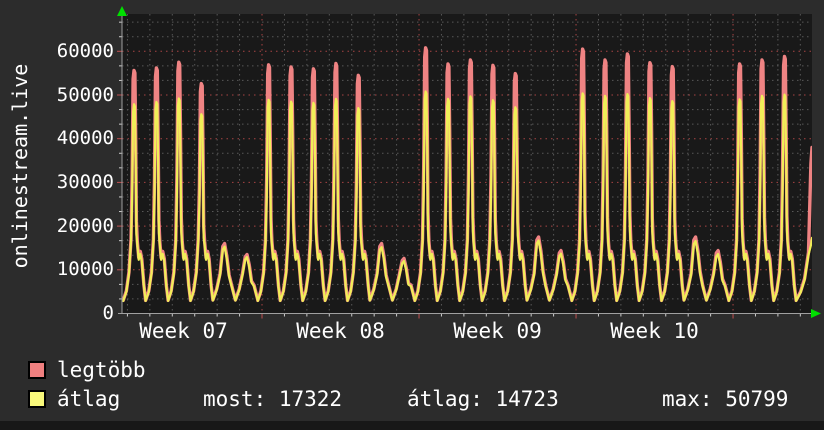 Image resolution: width=824 pixels, height=430 pixels. I want to click on y-tick-label: 10000, so click(85, 269).